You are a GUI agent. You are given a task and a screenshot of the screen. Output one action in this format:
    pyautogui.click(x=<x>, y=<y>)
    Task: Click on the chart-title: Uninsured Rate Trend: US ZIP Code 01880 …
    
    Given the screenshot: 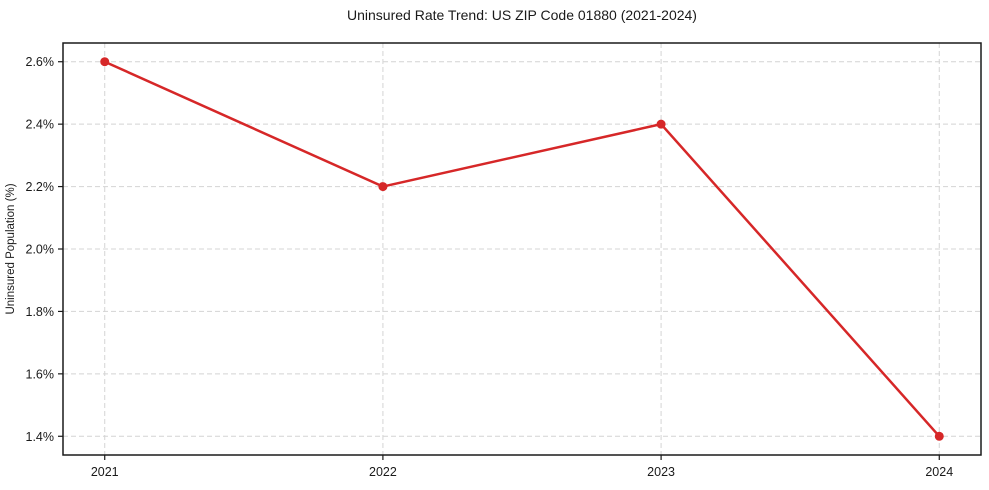 What is the action you would take?
    pyautogui.click(x=522, y=15)
    